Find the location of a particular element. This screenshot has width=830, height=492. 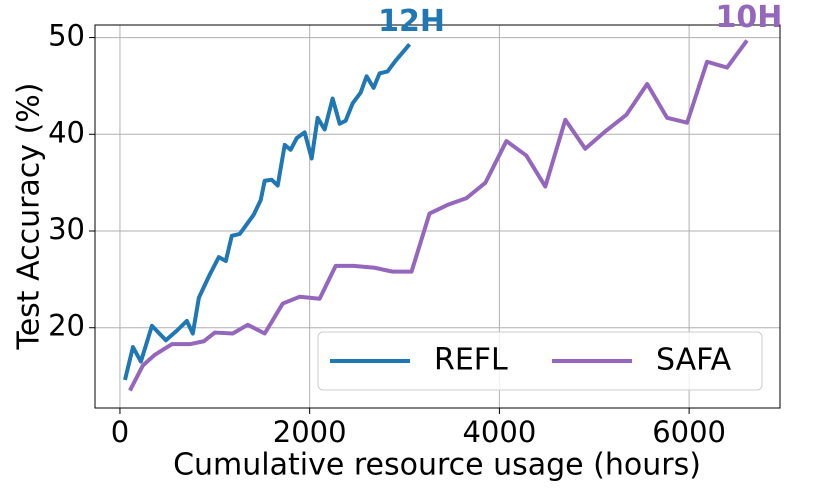

annotation: 10H is located at coordinates (749, 17).